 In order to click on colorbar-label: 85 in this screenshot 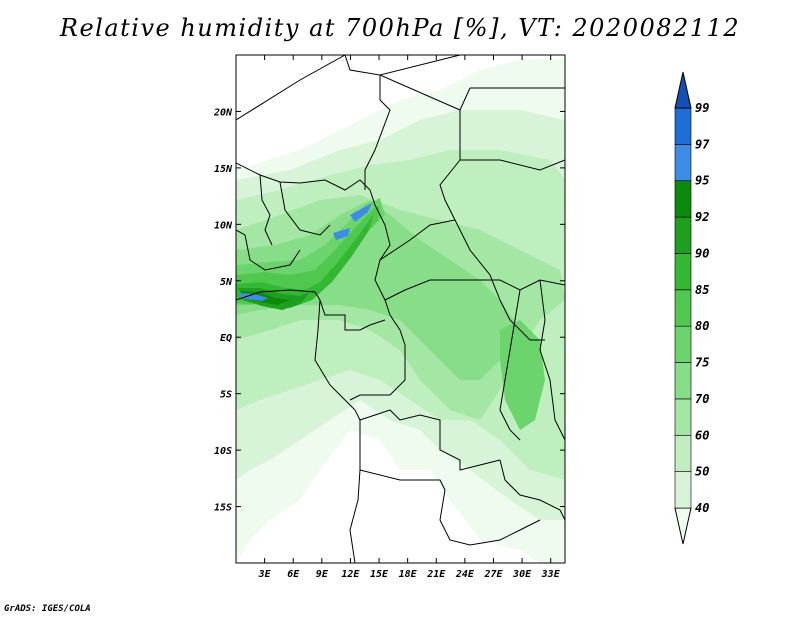, I will do `click(702, 290)`.